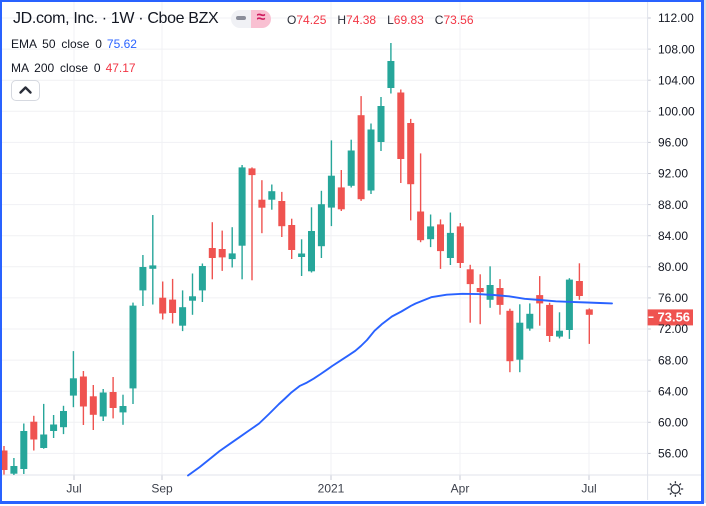 The width and height of the screenshot is (706, 506). Describe the element at coordinates (673, 360) in the screenshot. I see `svg-text: 68.00` at that location.